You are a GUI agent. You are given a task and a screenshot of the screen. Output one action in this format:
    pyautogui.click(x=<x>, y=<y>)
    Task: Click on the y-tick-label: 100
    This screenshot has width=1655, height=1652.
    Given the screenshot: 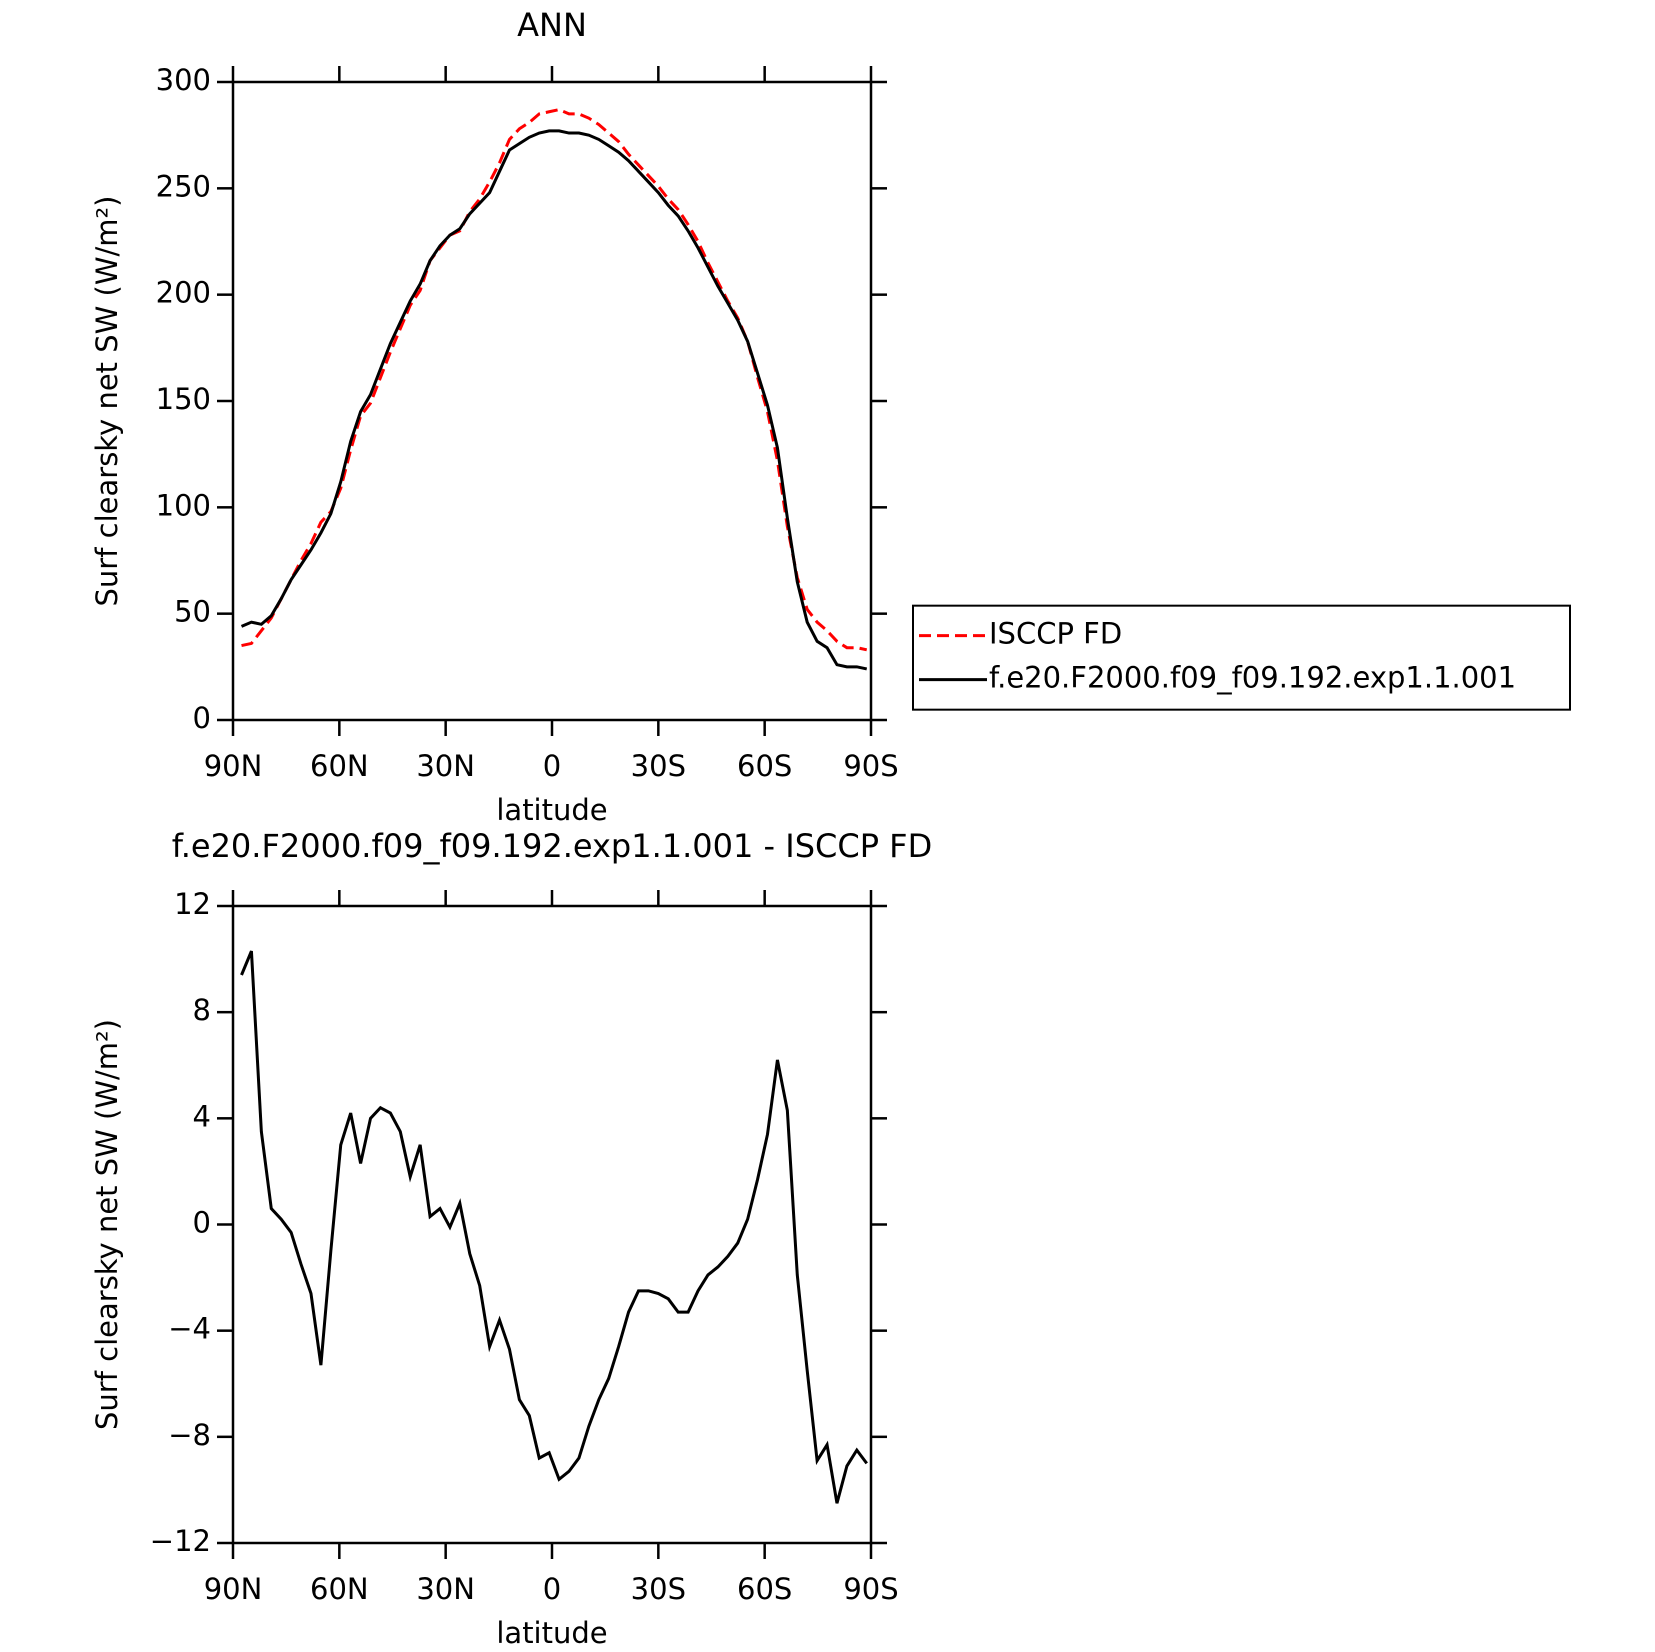 What is the action you would take?
    pyautogui.click(x=183, y=505)
    